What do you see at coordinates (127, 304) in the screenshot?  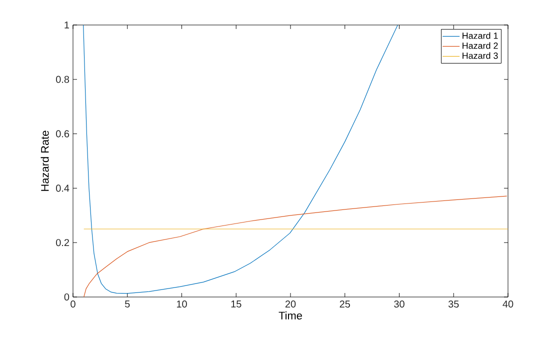 I see `x-tick-label: 5` at bounding box center [127, 304].